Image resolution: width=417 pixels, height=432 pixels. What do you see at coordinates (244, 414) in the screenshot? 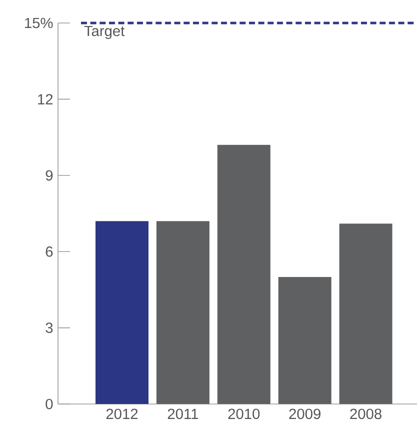
I see `x-tick-label: 2010` at bounding box center [244, 414].